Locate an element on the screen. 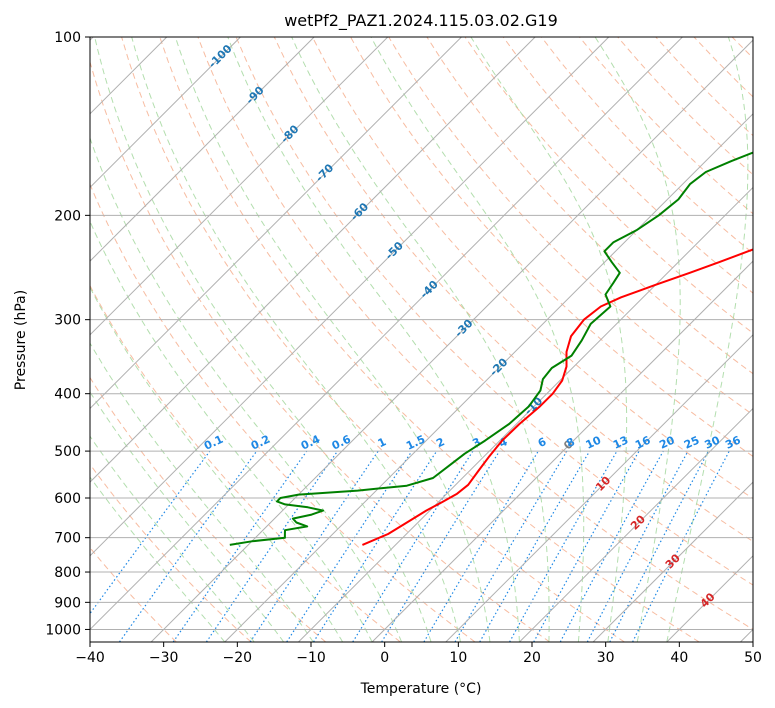 This screenshot has height=708, width=775. chart-title: wetPf2_PAZ1.2024.115.03.02.G19 is located at coordinates (421, 21).